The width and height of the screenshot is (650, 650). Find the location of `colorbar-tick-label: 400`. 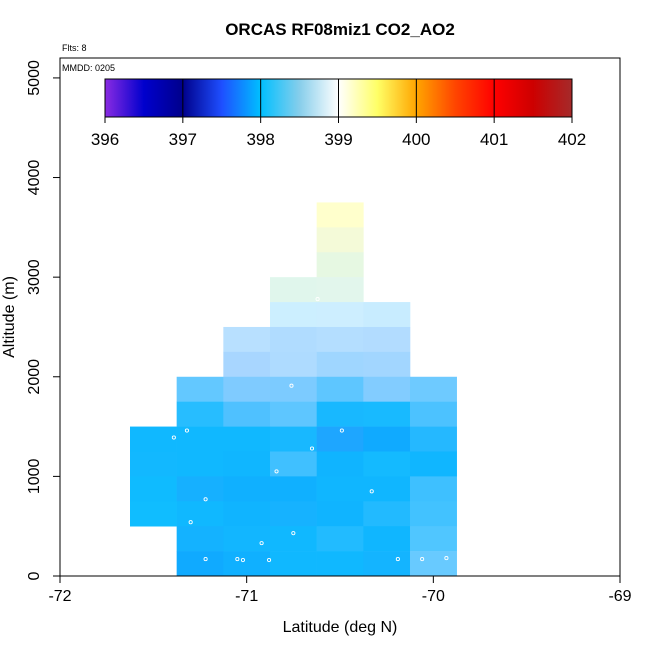

colorbar-tick-label: 400 is located at coordinates (416, 139).